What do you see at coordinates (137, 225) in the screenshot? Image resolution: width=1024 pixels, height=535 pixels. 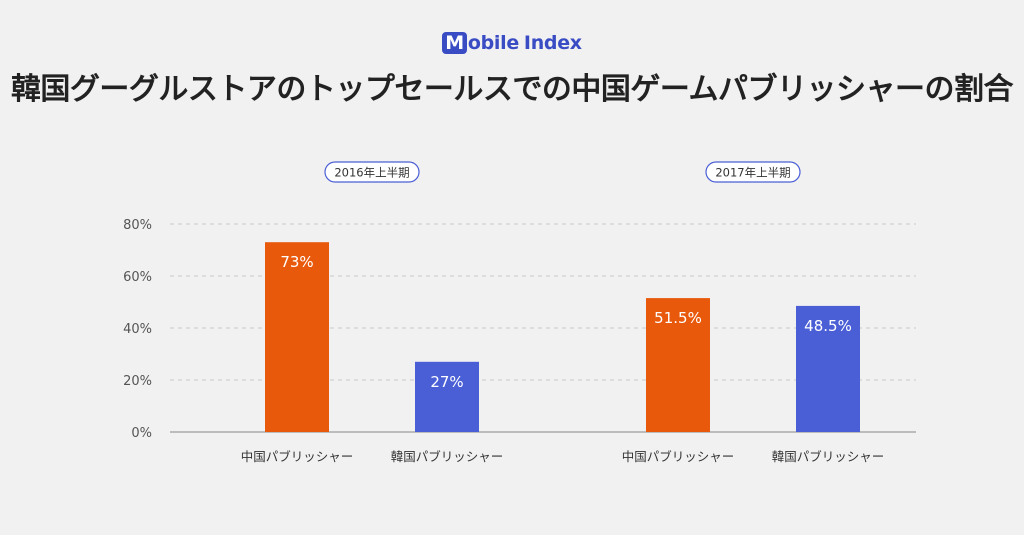 I see `y-tick-label: 80%` at bounding box center [137, 225].